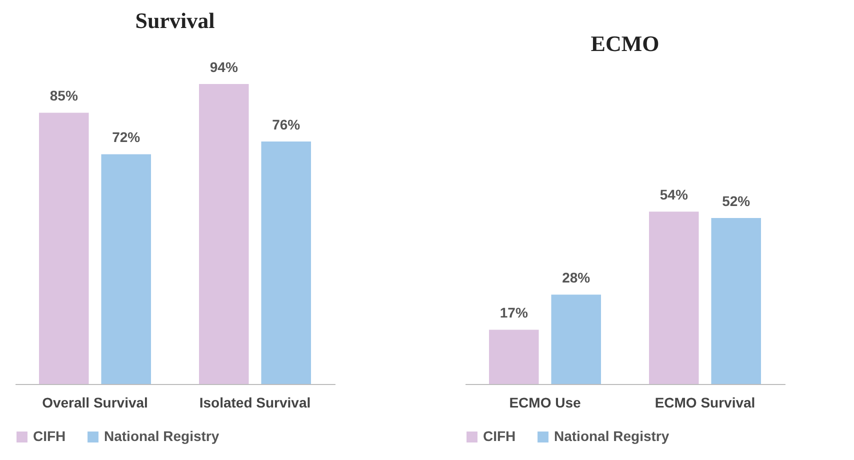  I want to click on data-label: 94%, so click(224, 67).